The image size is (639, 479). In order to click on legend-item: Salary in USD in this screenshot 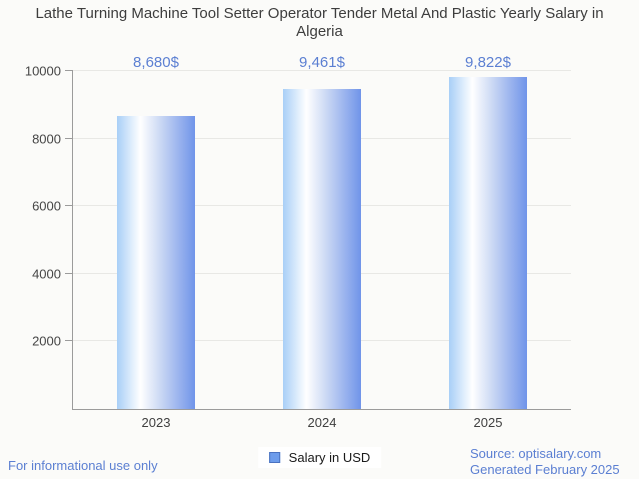, I will do `click(319, 457)`.